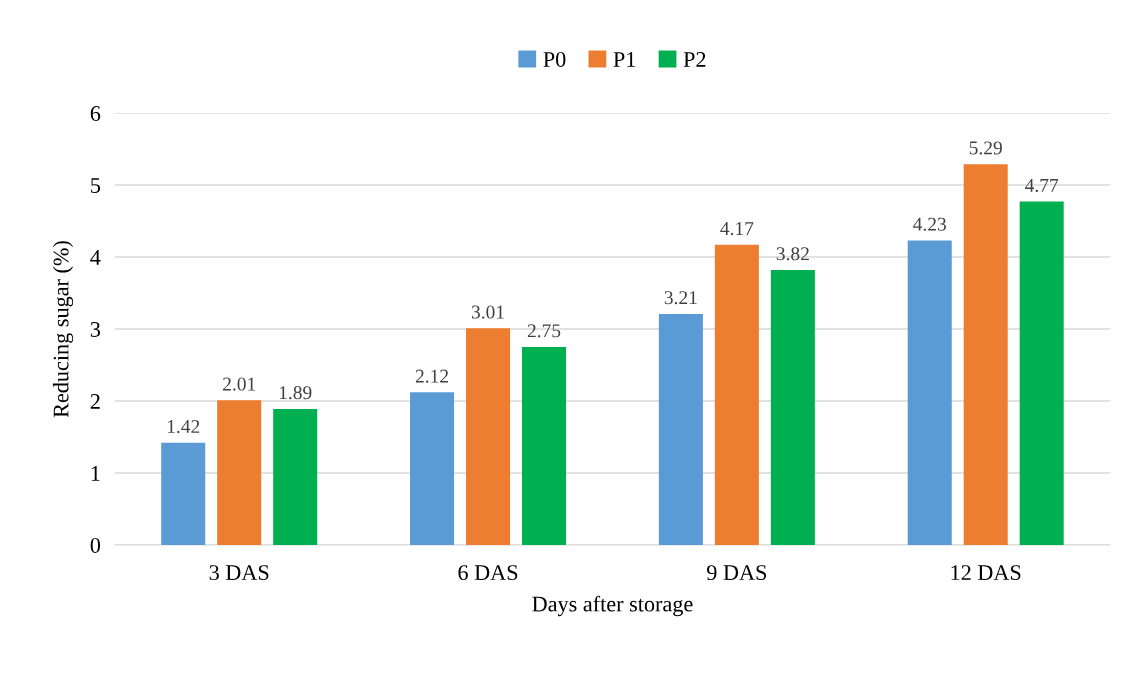 This screenshot has width=1148, height=677. What do you see at coordinates (544, 331) in the screenshot?
I see `data-label: 2.75` at bounding box center [544, 331].